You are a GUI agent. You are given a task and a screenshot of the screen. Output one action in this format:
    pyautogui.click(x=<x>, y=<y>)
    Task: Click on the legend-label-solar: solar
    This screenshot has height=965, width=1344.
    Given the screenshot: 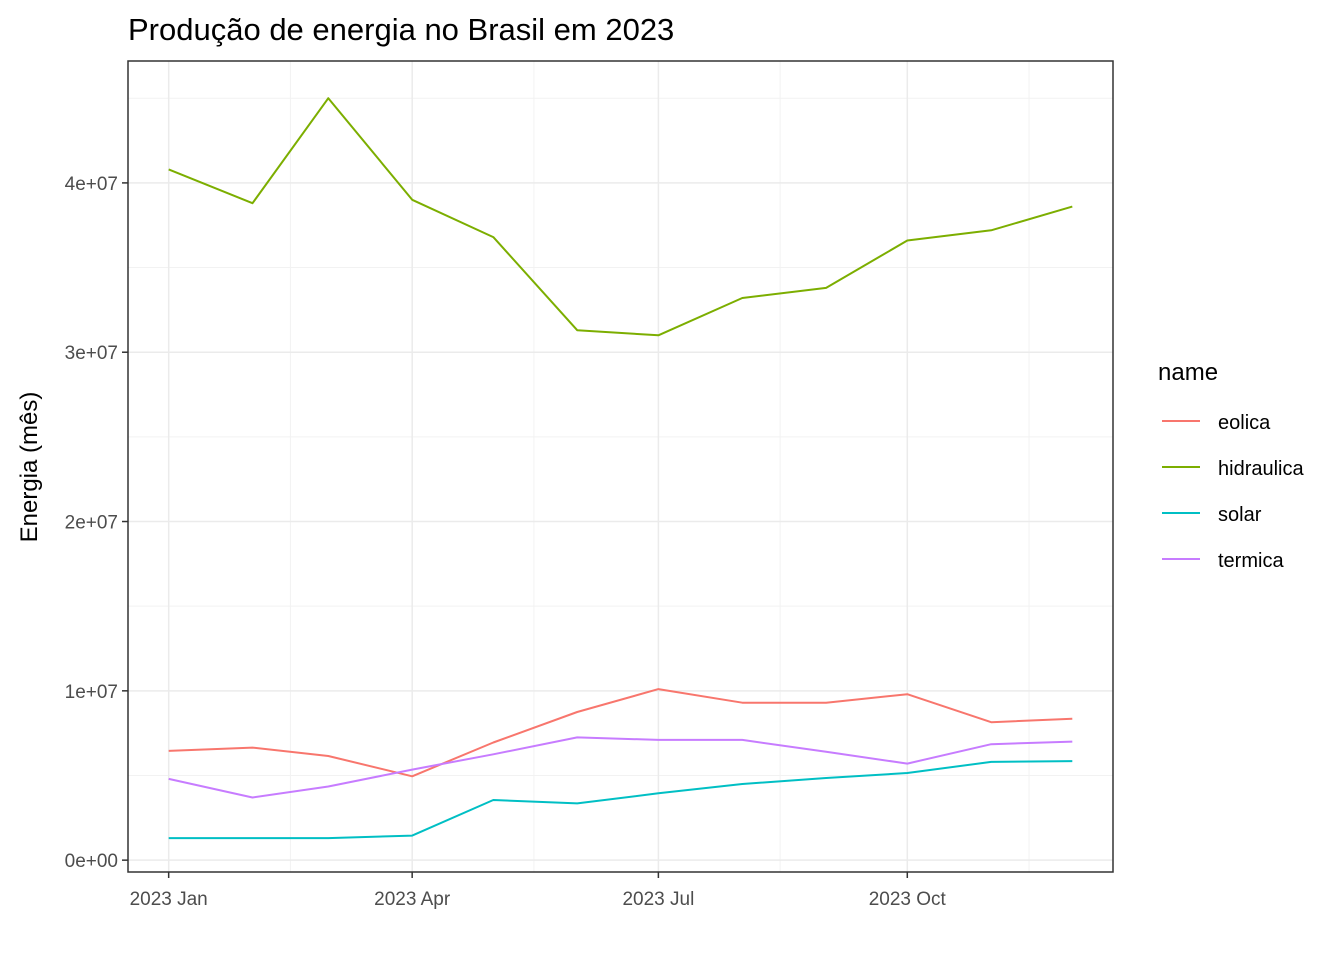 What is the action you would take?
    pyautogui.click(x=1240, y=515)
    